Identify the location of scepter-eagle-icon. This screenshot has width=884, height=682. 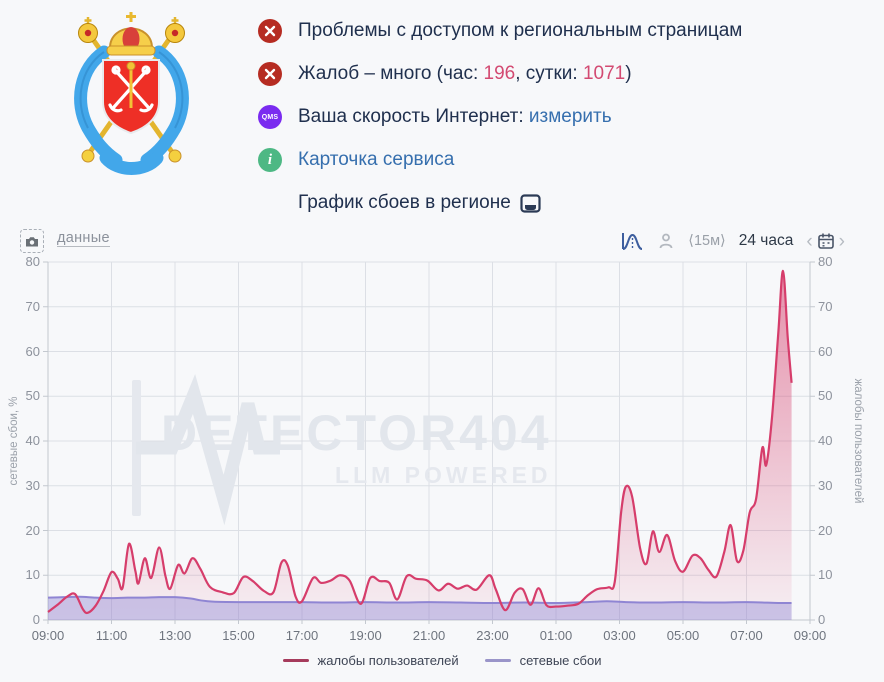
(131, 30).